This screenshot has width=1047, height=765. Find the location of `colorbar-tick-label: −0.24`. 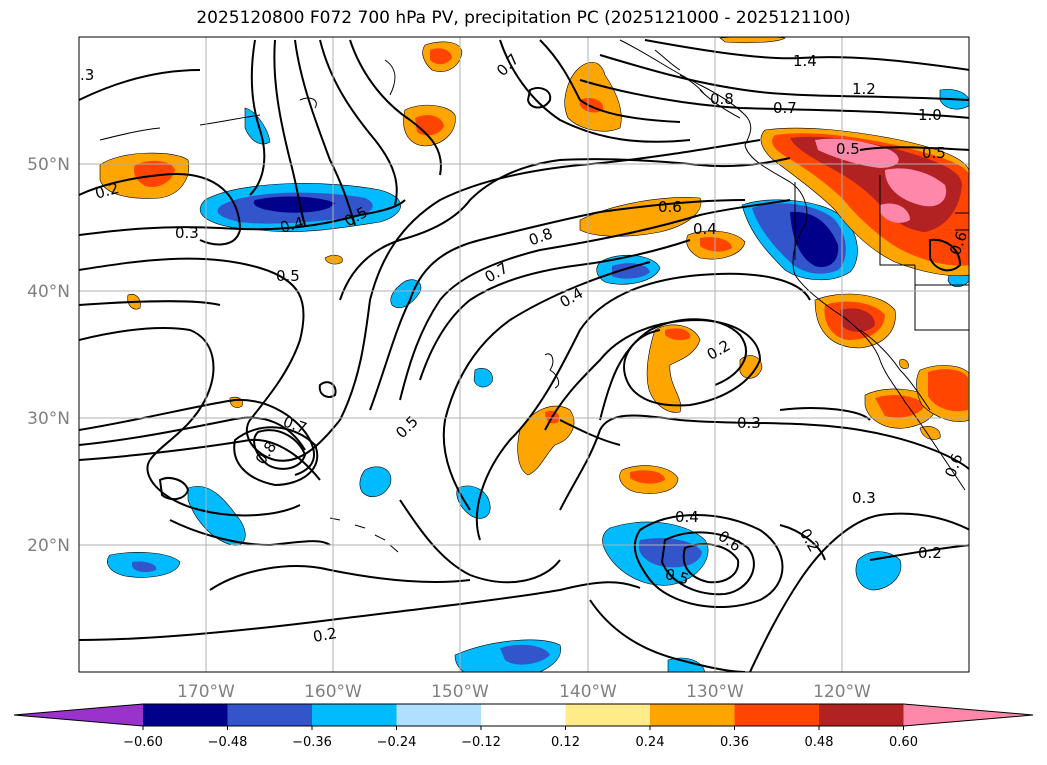

colorbar-tick-label: −0.24 is located at coordinates (397, 742).